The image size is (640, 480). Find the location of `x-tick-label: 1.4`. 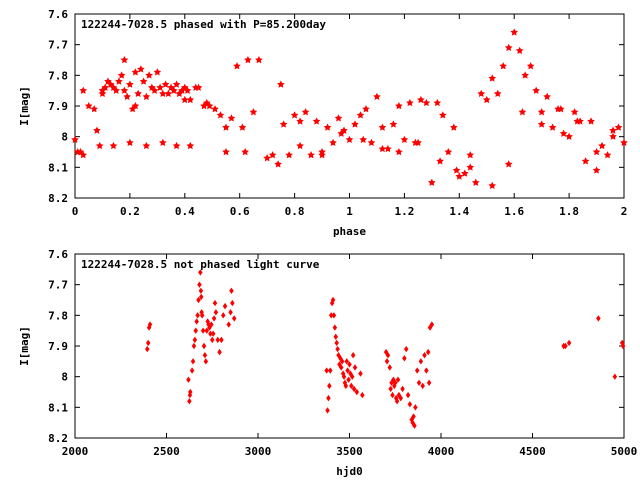

x-tick-label: 1.4 is located at coordinates (459, 211).